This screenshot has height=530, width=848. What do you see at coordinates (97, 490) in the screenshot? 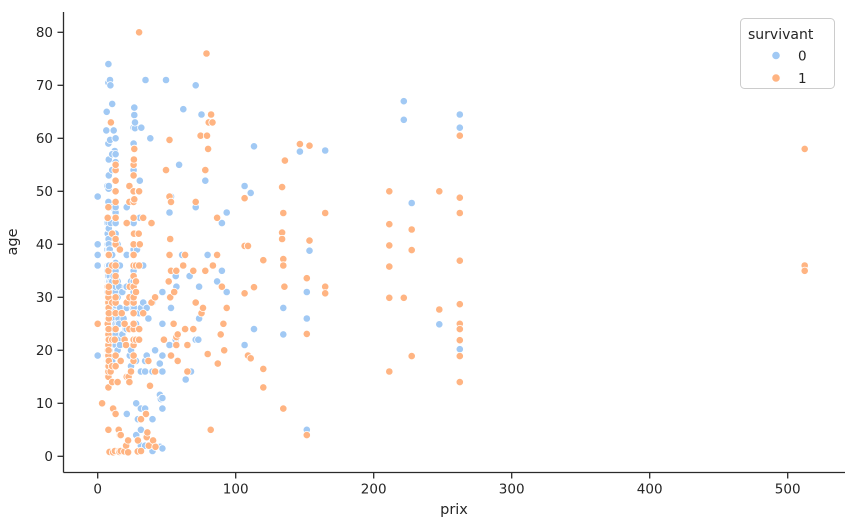
I see `x-tick-label: 0` at bounding box center [97, 490].